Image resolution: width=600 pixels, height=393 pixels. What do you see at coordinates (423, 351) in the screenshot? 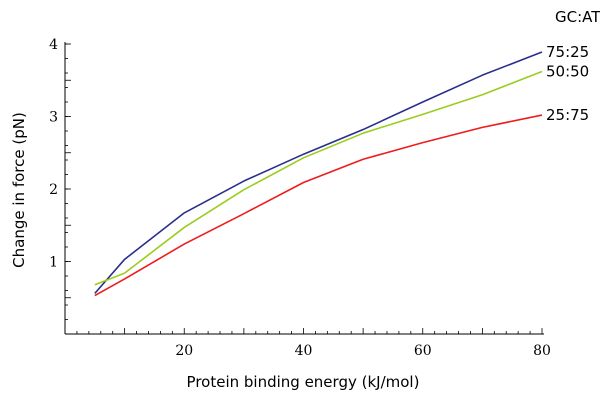
I see `x-tick-label: 60` at bounding box center [423, 351].